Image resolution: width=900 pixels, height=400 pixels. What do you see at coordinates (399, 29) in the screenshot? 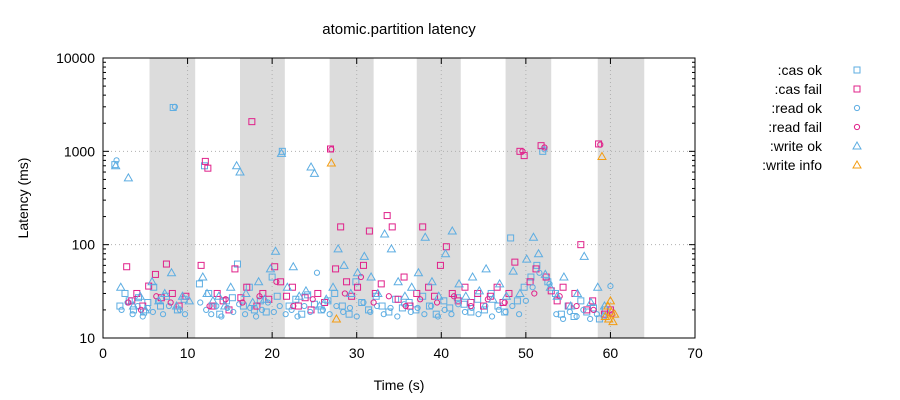
I see `chart-title: atomic.partition latency` at bounding box center [399, 29].